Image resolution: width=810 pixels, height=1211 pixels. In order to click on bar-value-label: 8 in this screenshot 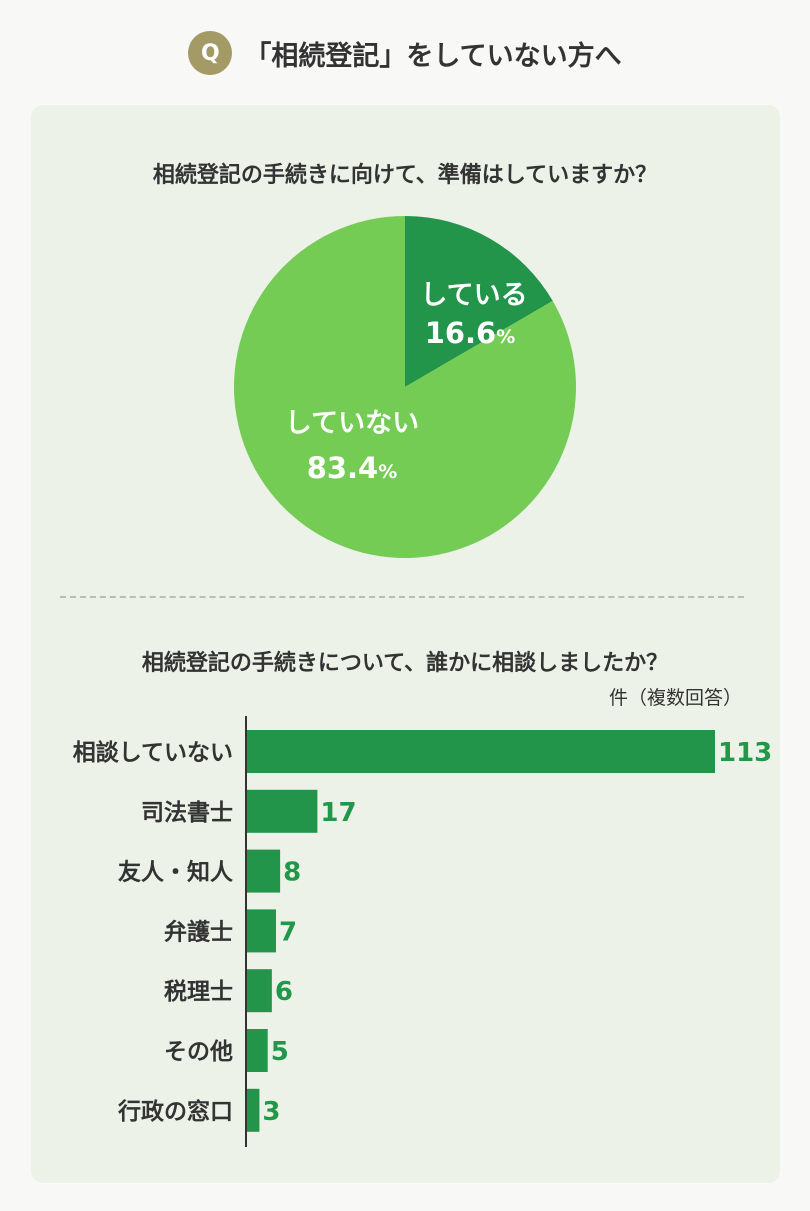, I will do `click(292, 873)`.